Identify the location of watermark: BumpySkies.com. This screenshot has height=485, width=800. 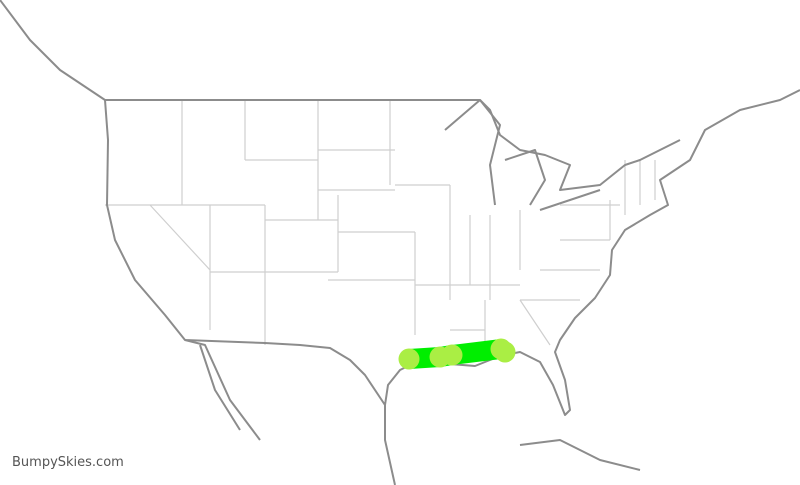
(68, 462).